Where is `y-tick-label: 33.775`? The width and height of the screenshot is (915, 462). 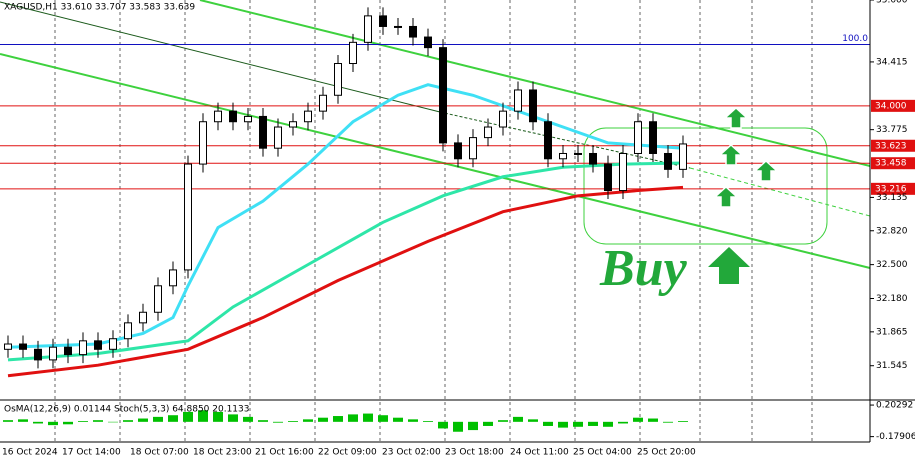
y-tick-label: 33.775 is located at coordinates (892, 130).